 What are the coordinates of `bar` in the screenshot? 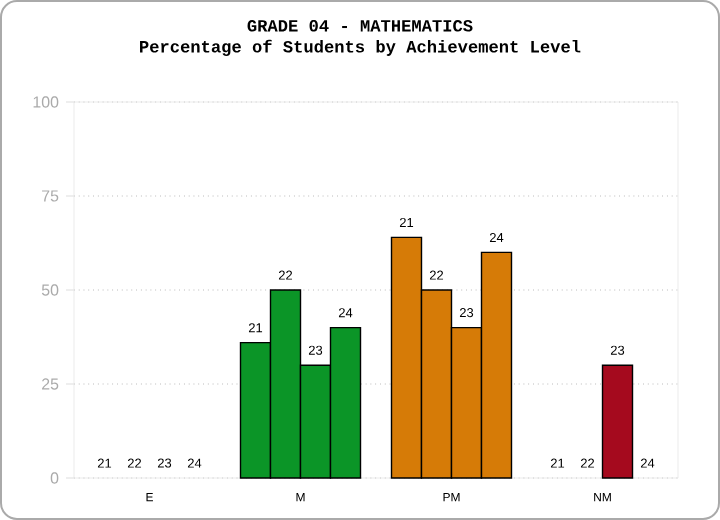 It's located at (617, 421).